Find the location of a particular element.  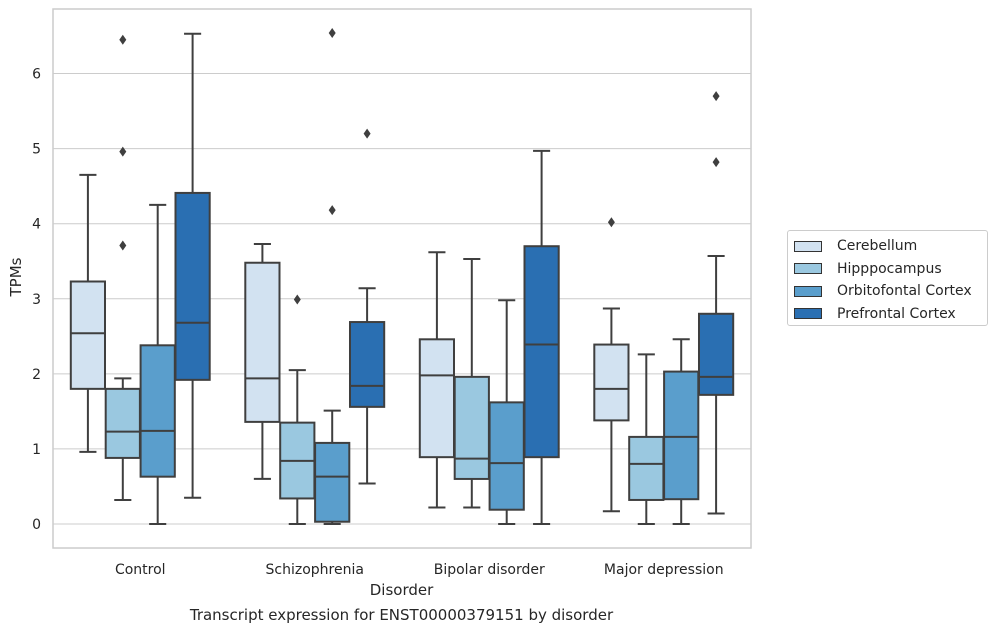

legend-item: Hipppocampus is located at coordinates (890, 269).